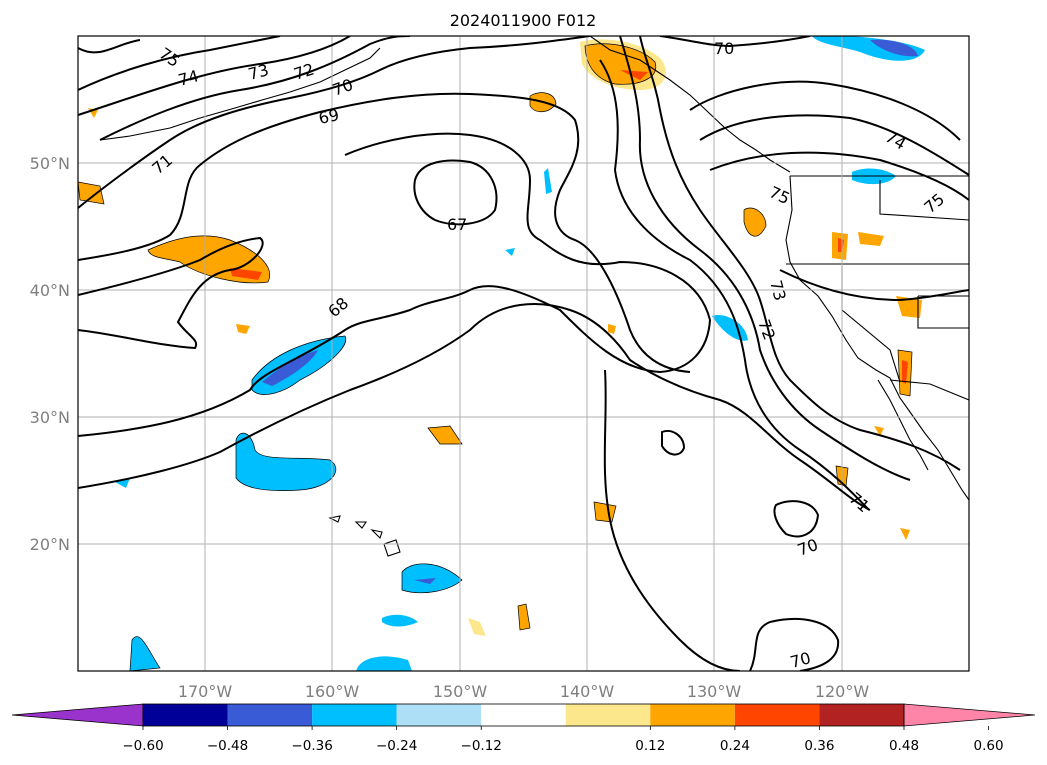  I want to click on colorbar-tick-label: 0.60, so click(989, 746).